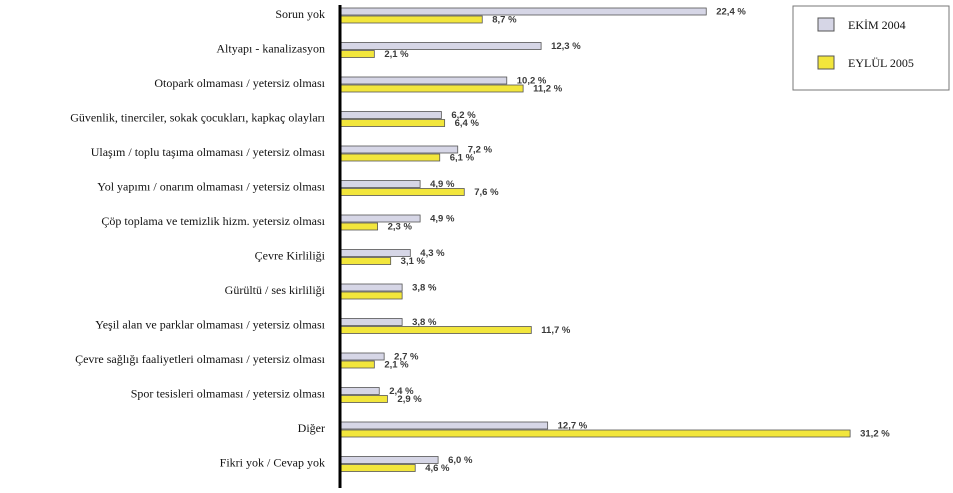 The width and height of the screenshot is (953, 493). Describe the element at coordinates (239, 83) in the screenshot. I see `category-label-otopark-olmamasi-yetersiz-olmasi: Otopark olmaması / yetersiz olması` at that location.